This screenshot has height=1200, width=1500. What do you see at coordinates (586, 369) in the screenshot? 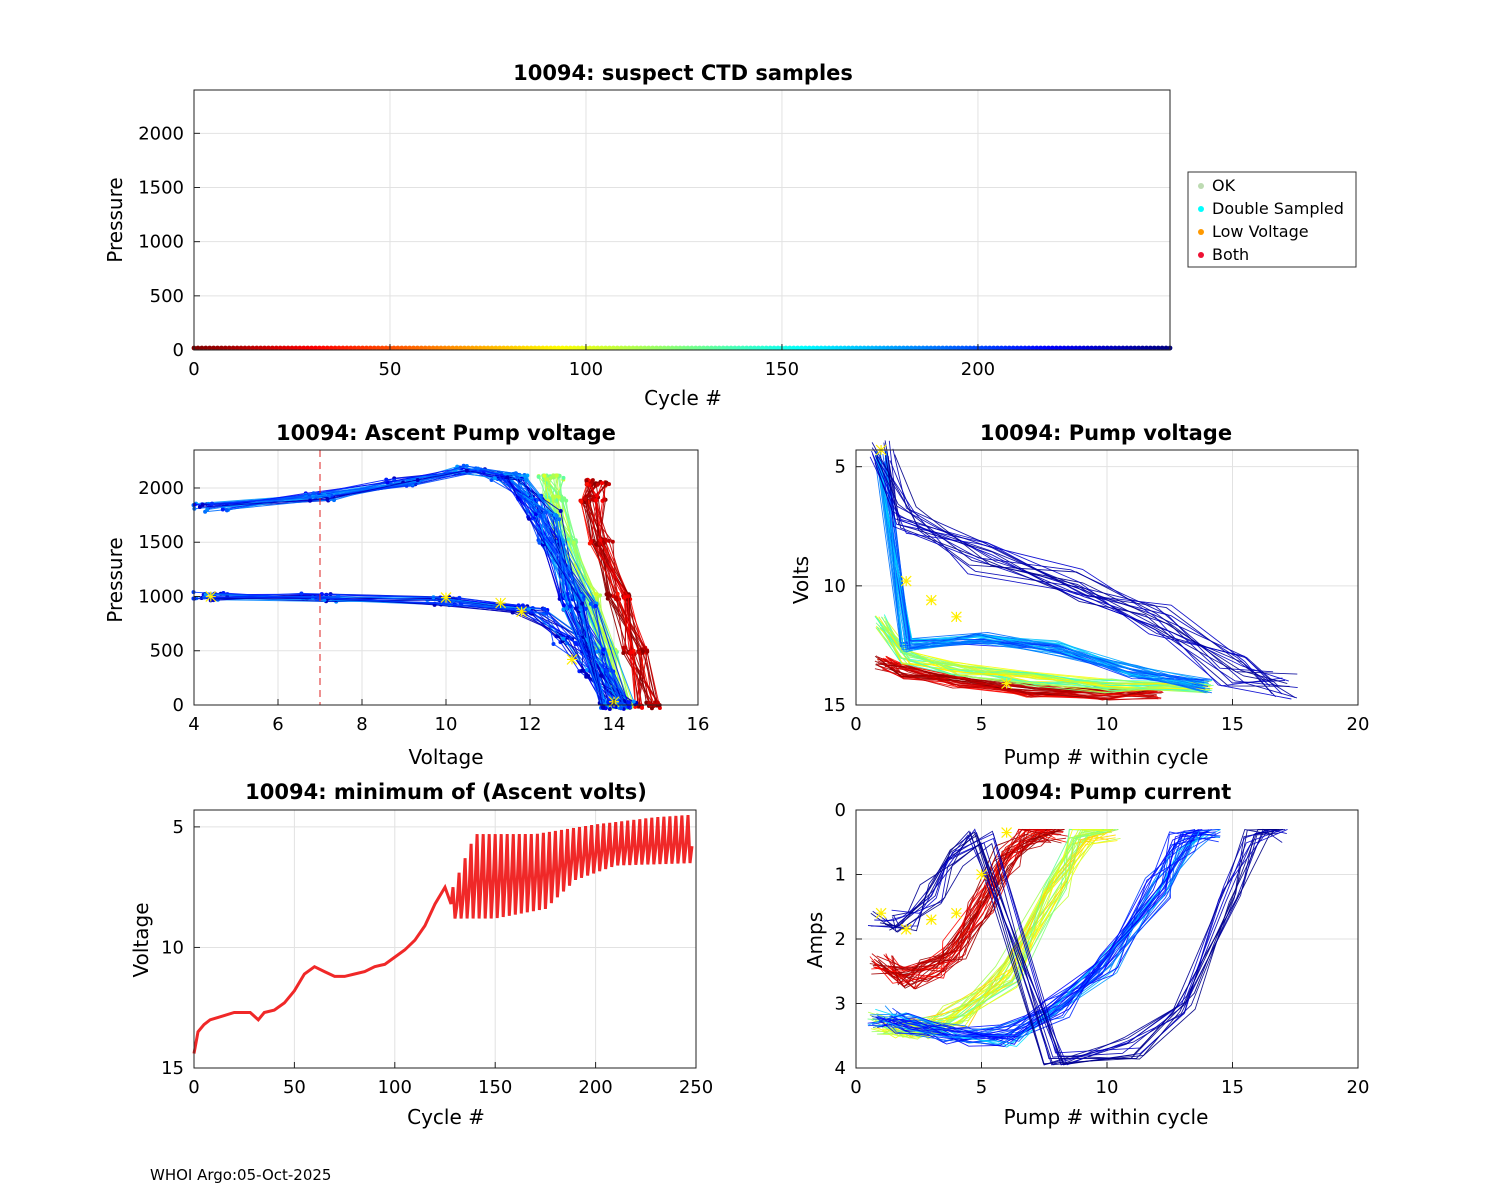
I see `x-tick-label: 100` at bounding box center [586, 369].